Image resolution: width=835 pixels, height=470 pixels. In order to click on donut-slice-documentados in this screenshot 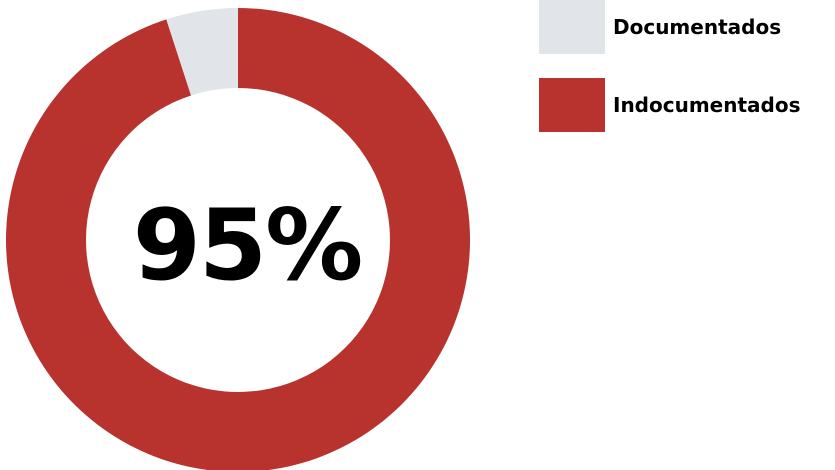, I will do `click(202, 52)`.